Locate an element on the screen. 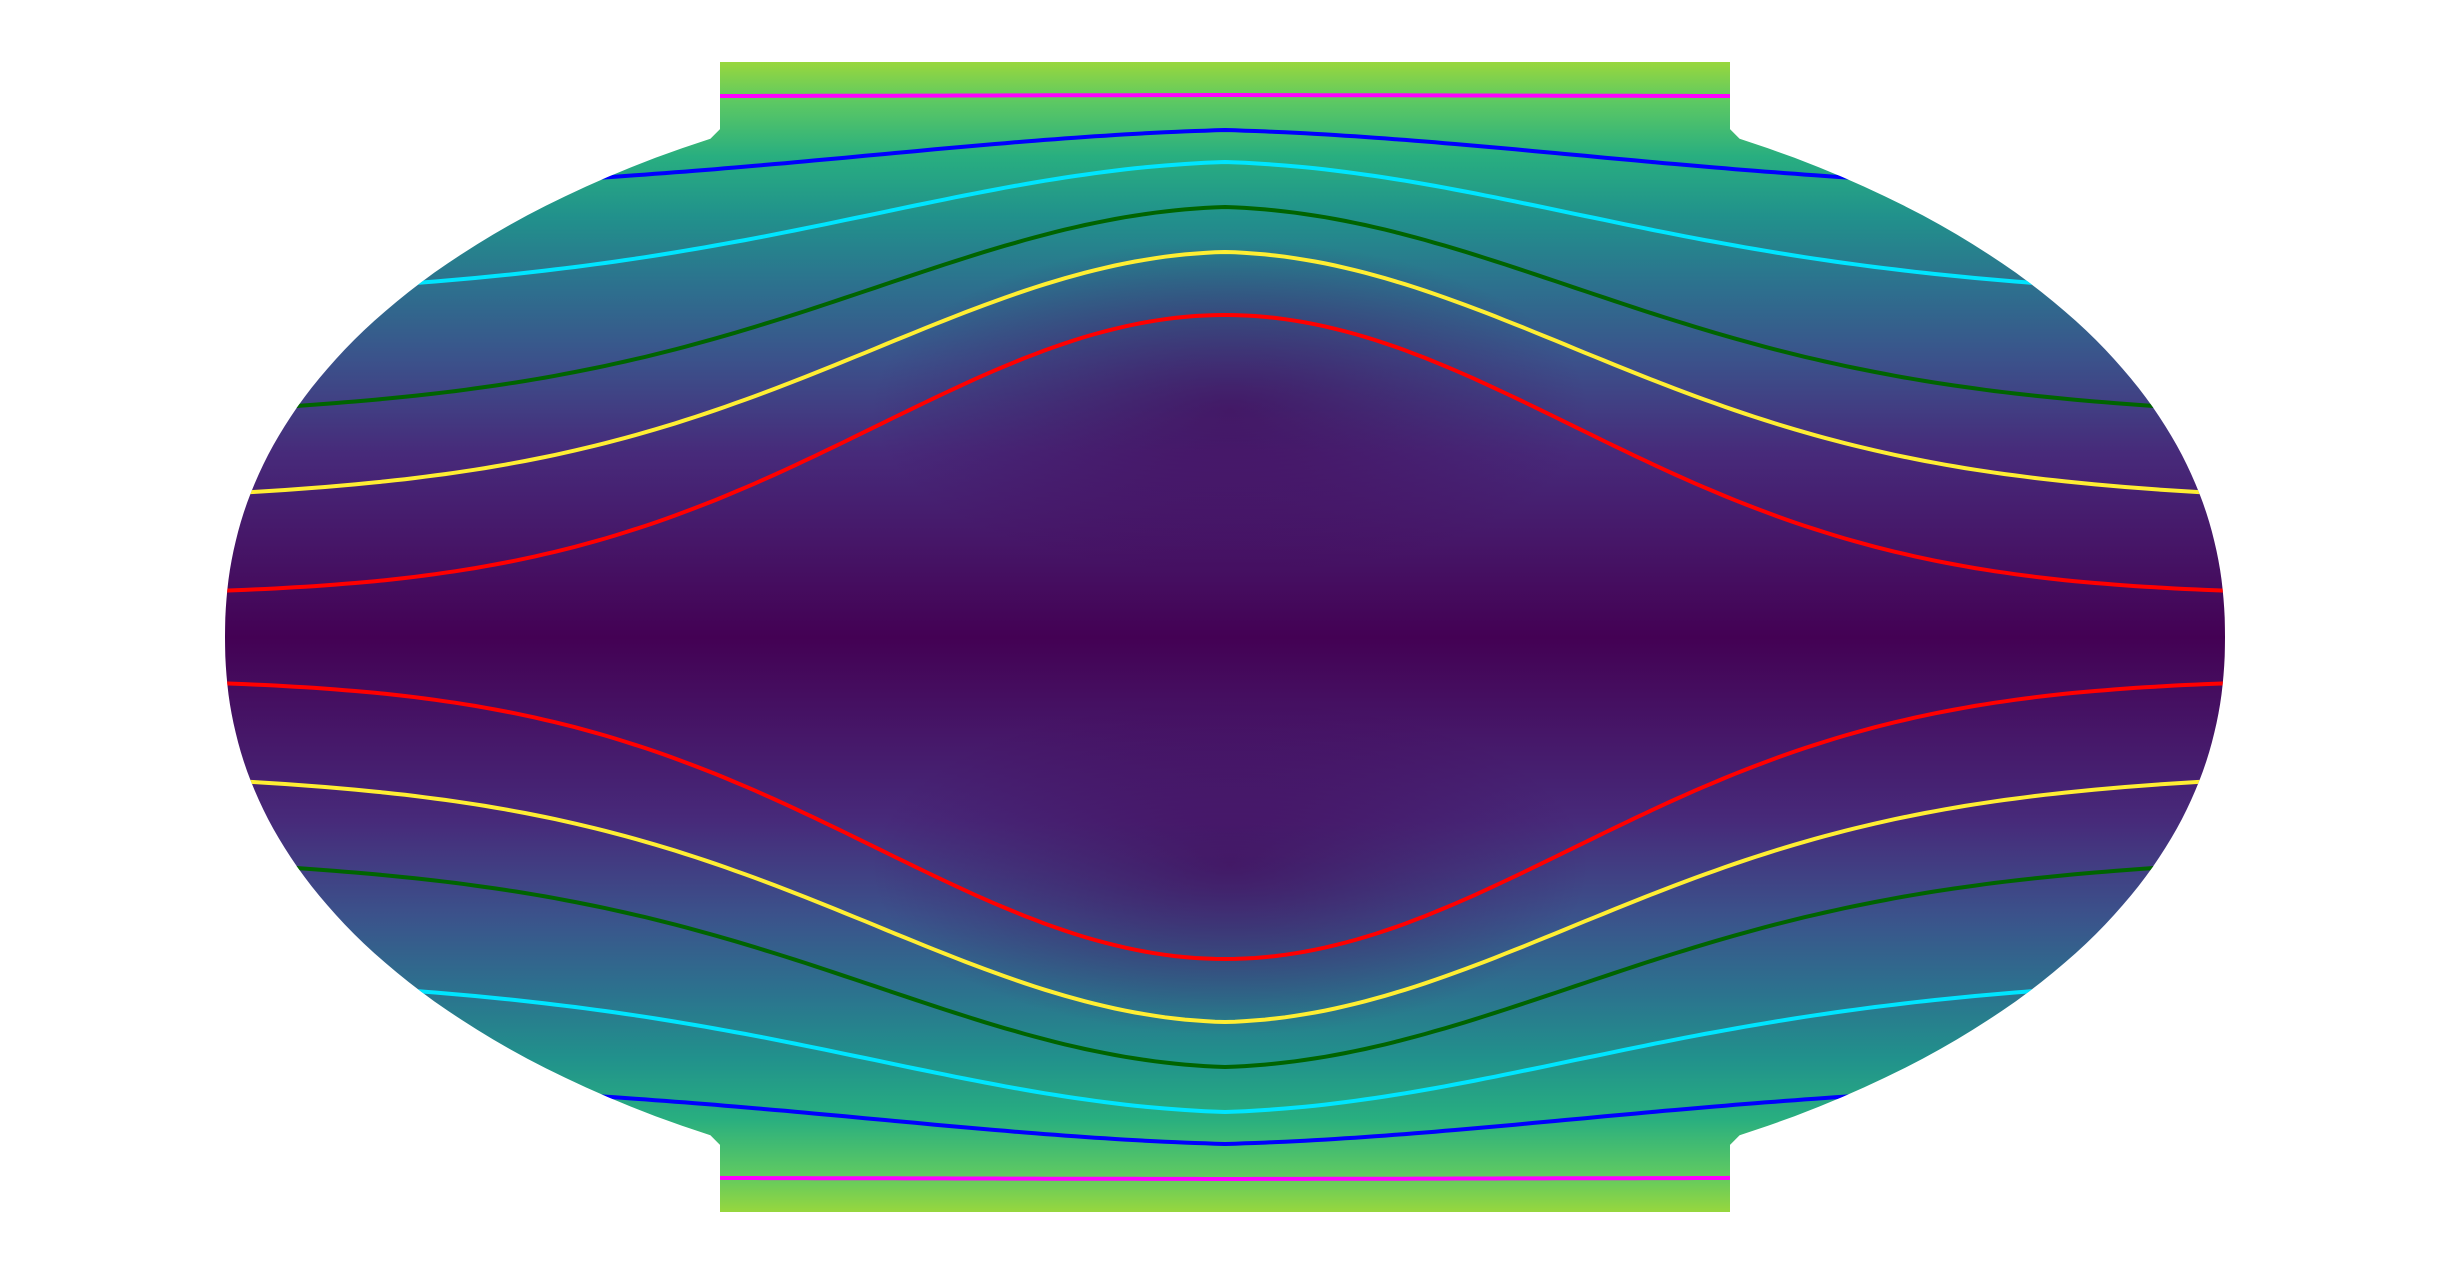 The image size is (2444, 1275). cyan-contour-south is located at coordinates (1225, 1046).